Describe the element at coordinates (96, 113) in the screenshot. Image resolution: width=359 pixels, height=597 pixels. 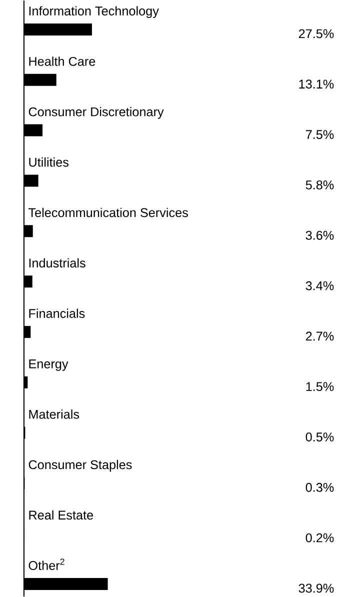
I see `y-tick-label: Consumer Discretionary` at that location.